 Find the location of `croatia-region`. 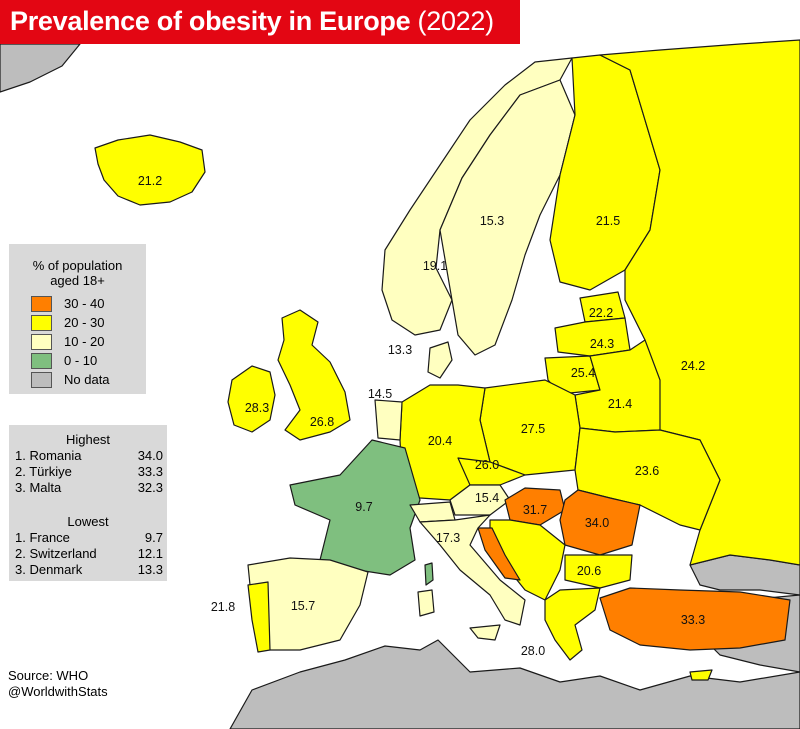

croatia-region is located at coordinates (499, 554).